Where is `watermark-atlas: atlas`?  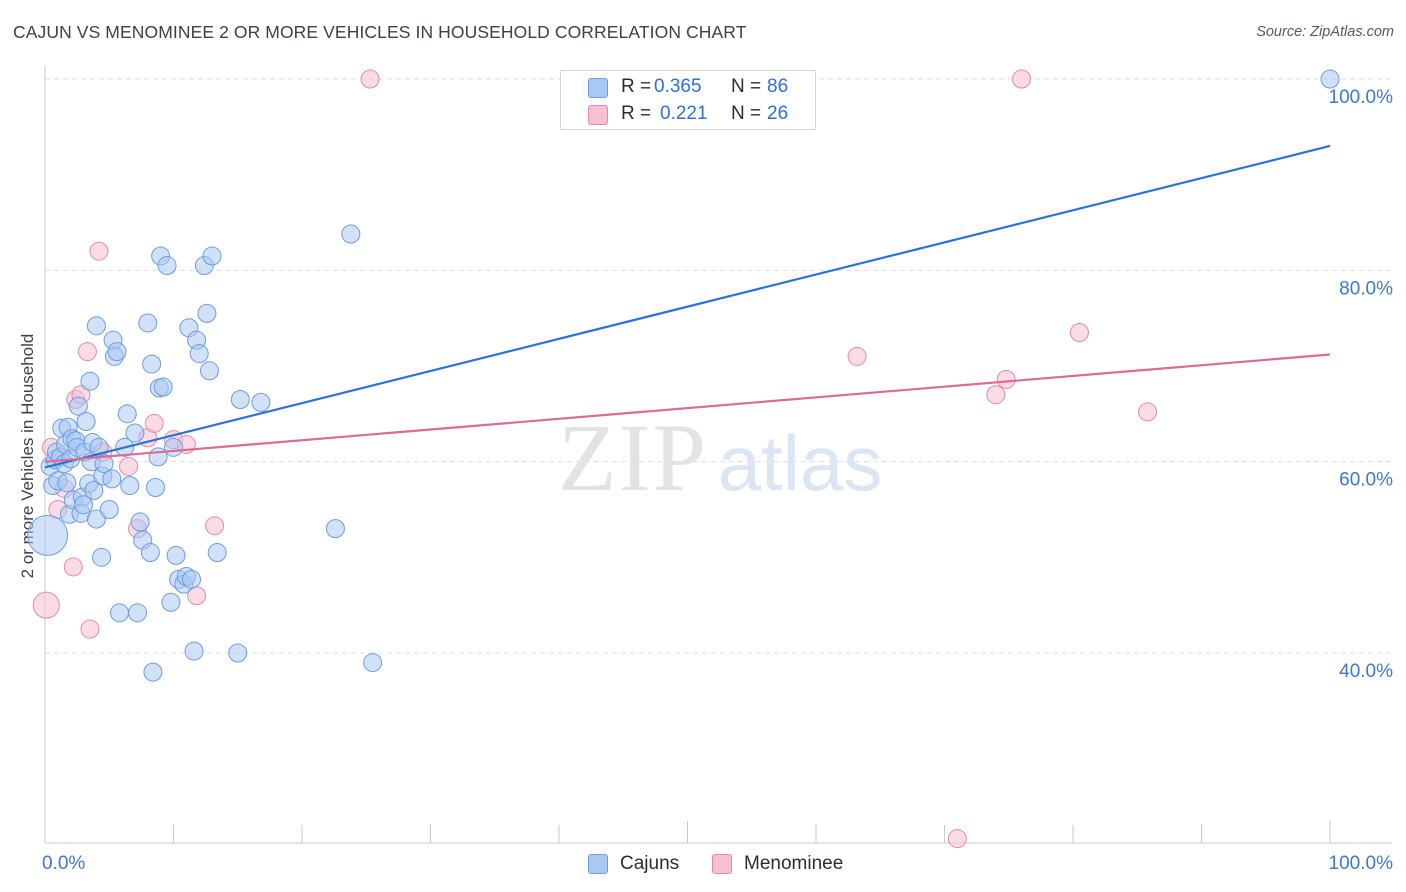 watermark-atlas: atlas is located at coordinates (800, 463).